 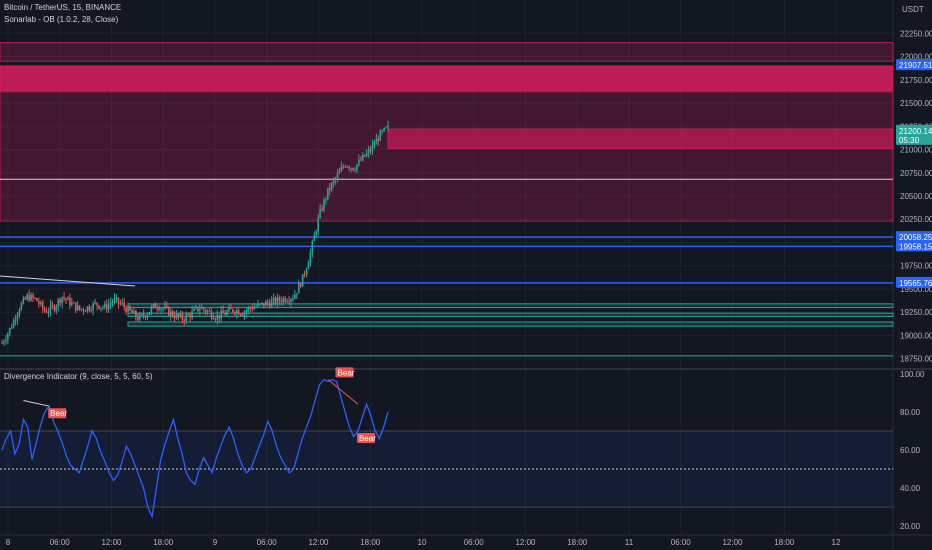 What do you see at coordinates (63, 7) in the screenshot?
I see `symbol-title: Bitcoin / TetherUS, 15, BINANCE` at bounding box center [63, 7].